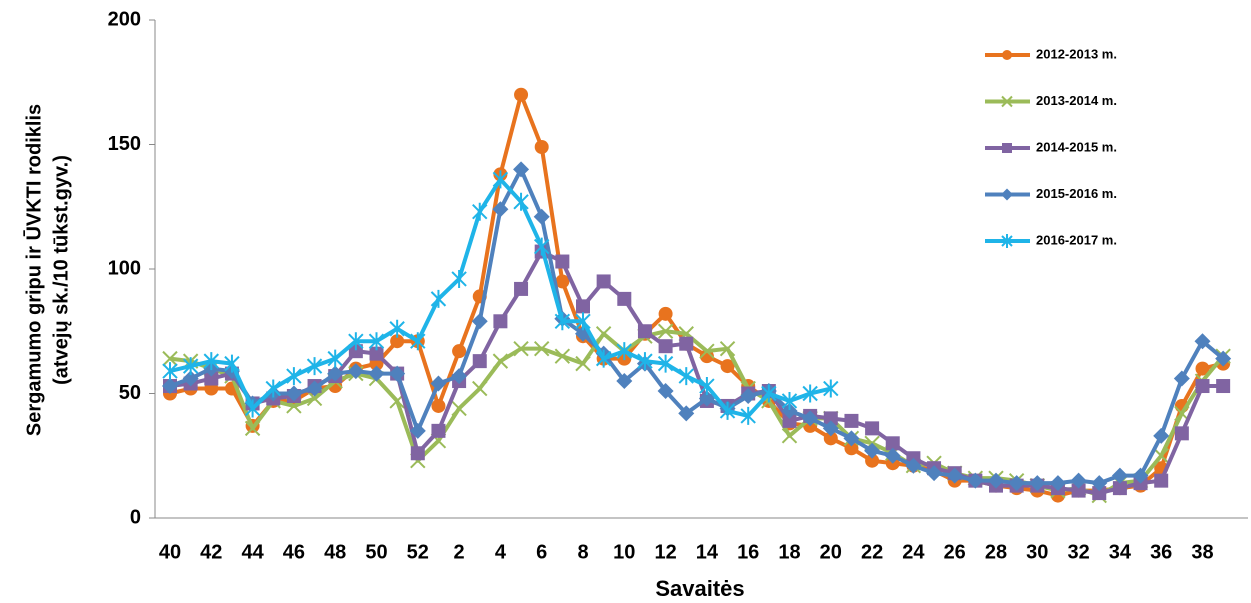  What do you see at coordinates (913, 552) in the screenshot?
I see `x-tick-label: 24` at bounding box center [913, 552].